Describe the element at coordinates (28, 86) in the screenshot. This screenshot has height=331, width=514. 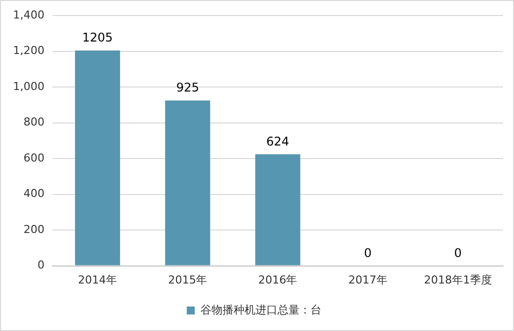
I see `y-tick-label: 1,000` at that location.